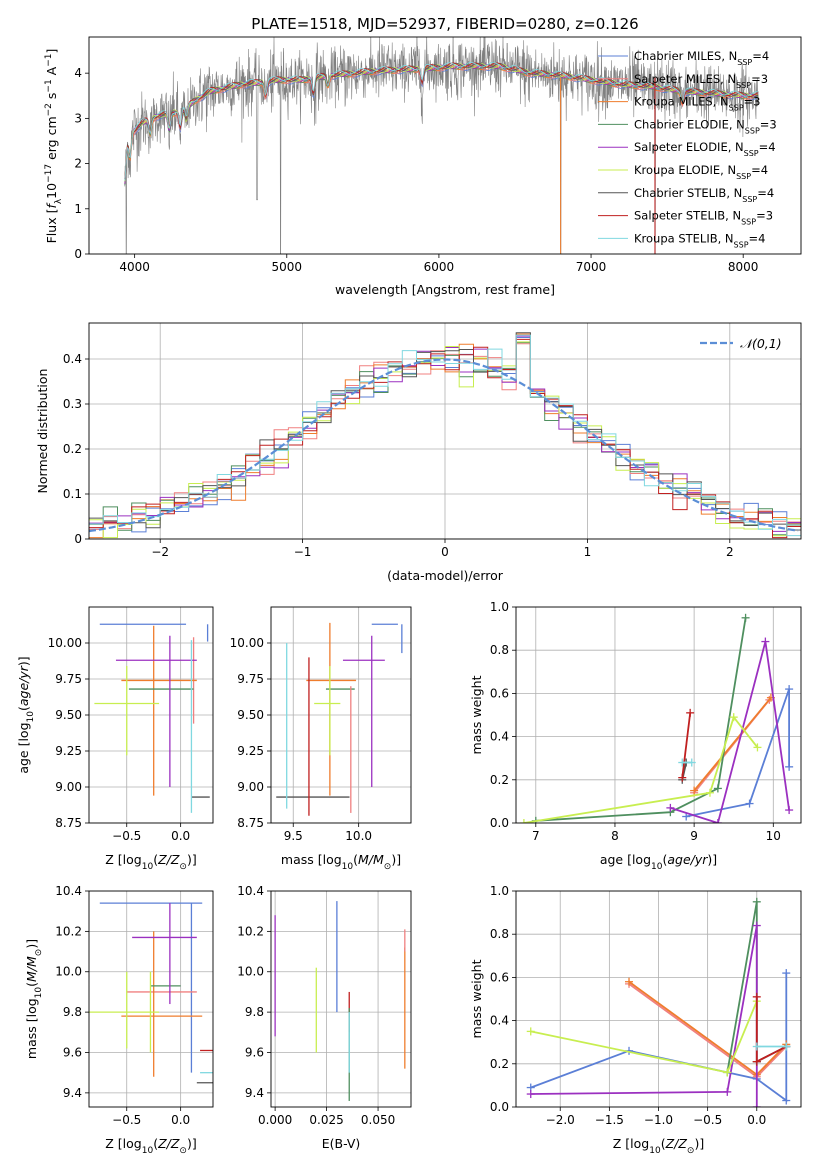 The width and height of the screenshot is (819, 1170). What do you see at coordinates (254, 1012) in the screenshot?
I see `y-tick-label: 9.8` at bounding box center [254, 1012].